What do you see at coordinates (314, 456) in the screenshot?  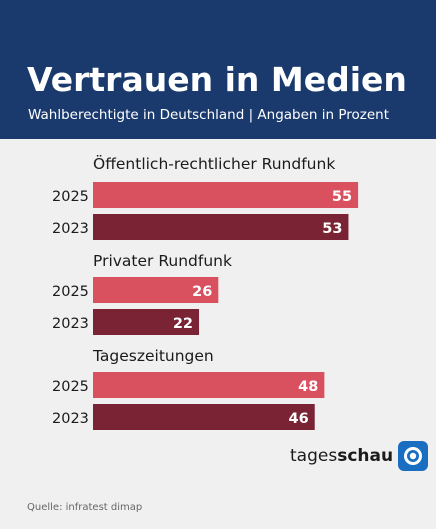 I see `logo-prefix: tages` at bounding box center [314, 456].